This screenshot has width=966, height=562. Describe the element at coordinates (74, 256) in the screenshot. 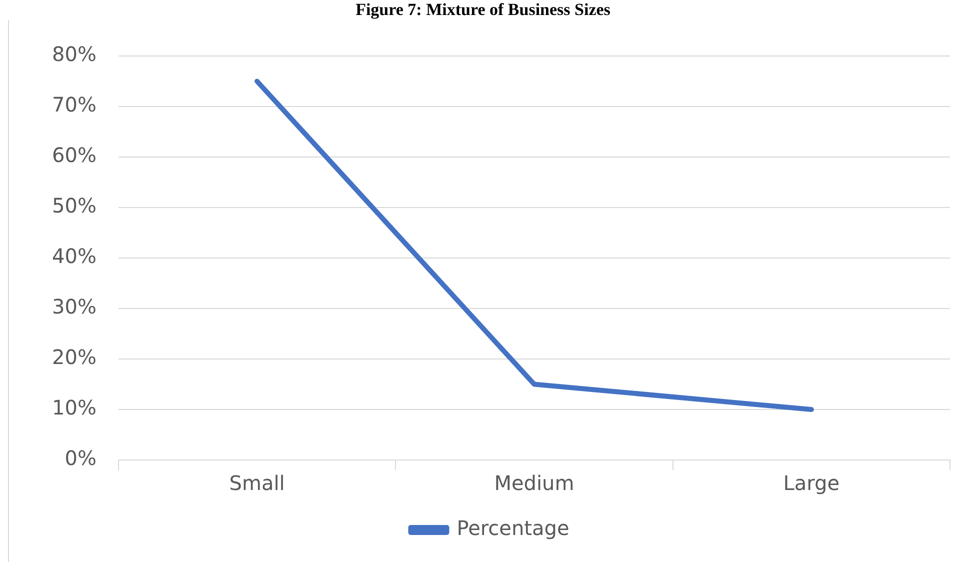

I see `y-tick-label: 40%` at that location.